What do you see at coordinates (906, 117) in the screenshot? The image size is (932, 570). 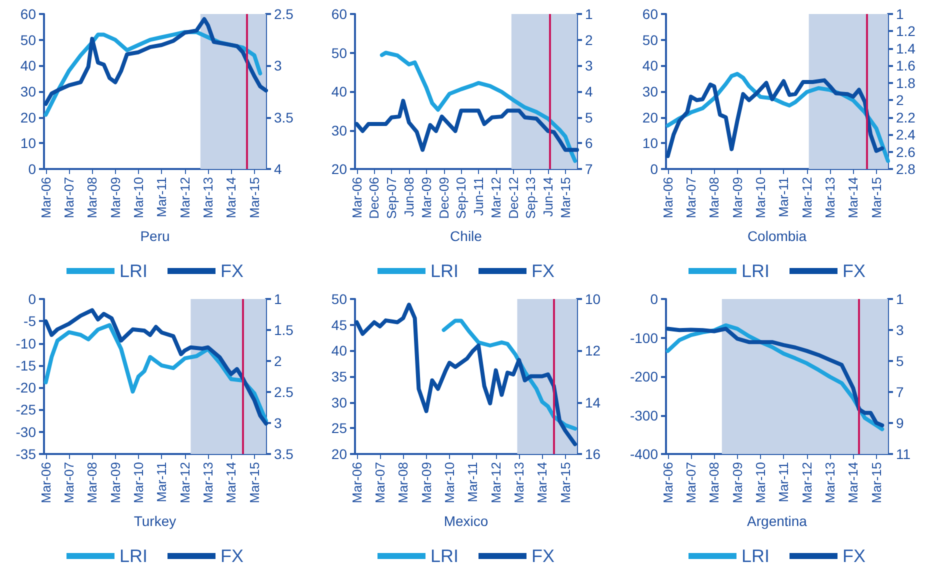 I see `y2-tick-label: 2.2` at bounding box center [906, 117].